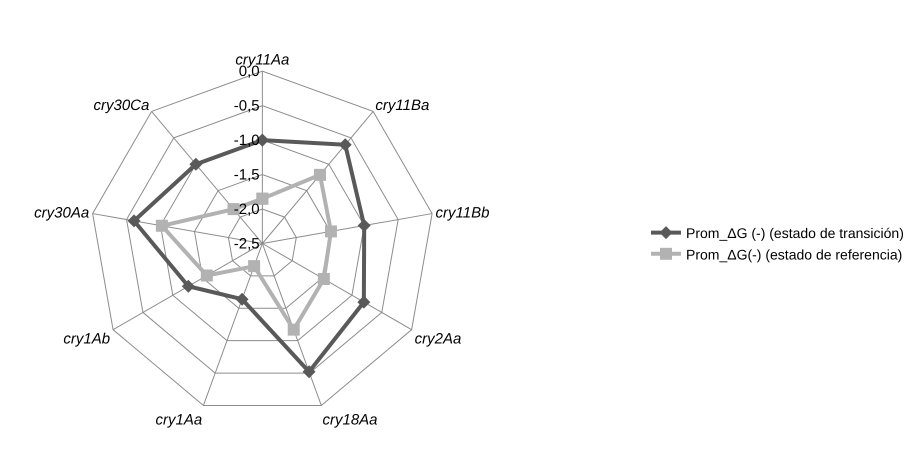 The height and width of the screenshot is (472, 921). Describe the element at coordinates (62, 213) in the screenshot. I see `spoke-label: cry30Aa` at that location.